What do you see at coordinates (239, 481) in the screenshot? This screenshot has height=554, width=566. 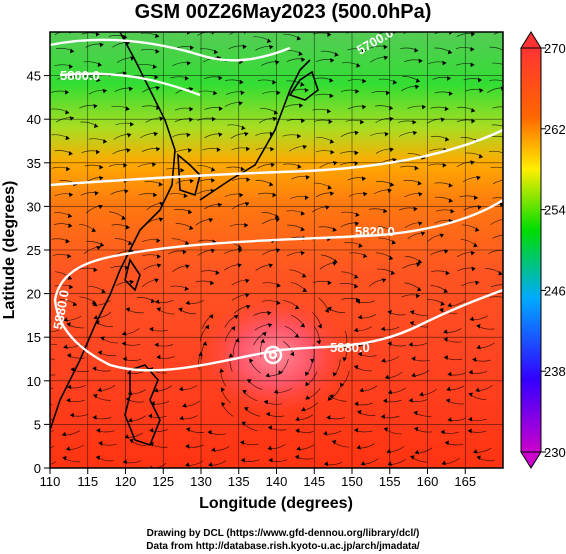 I see `x-tick-label: 135` at bounding box center [239, 481].